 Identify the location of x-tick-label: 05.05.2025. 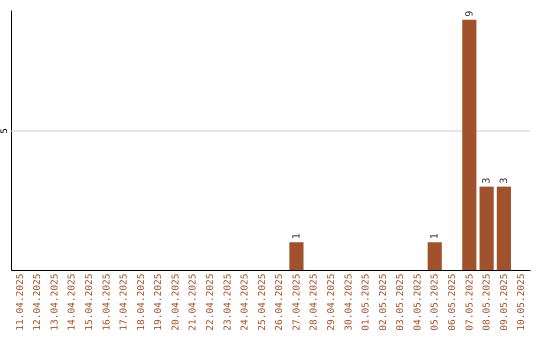
(435, 302).